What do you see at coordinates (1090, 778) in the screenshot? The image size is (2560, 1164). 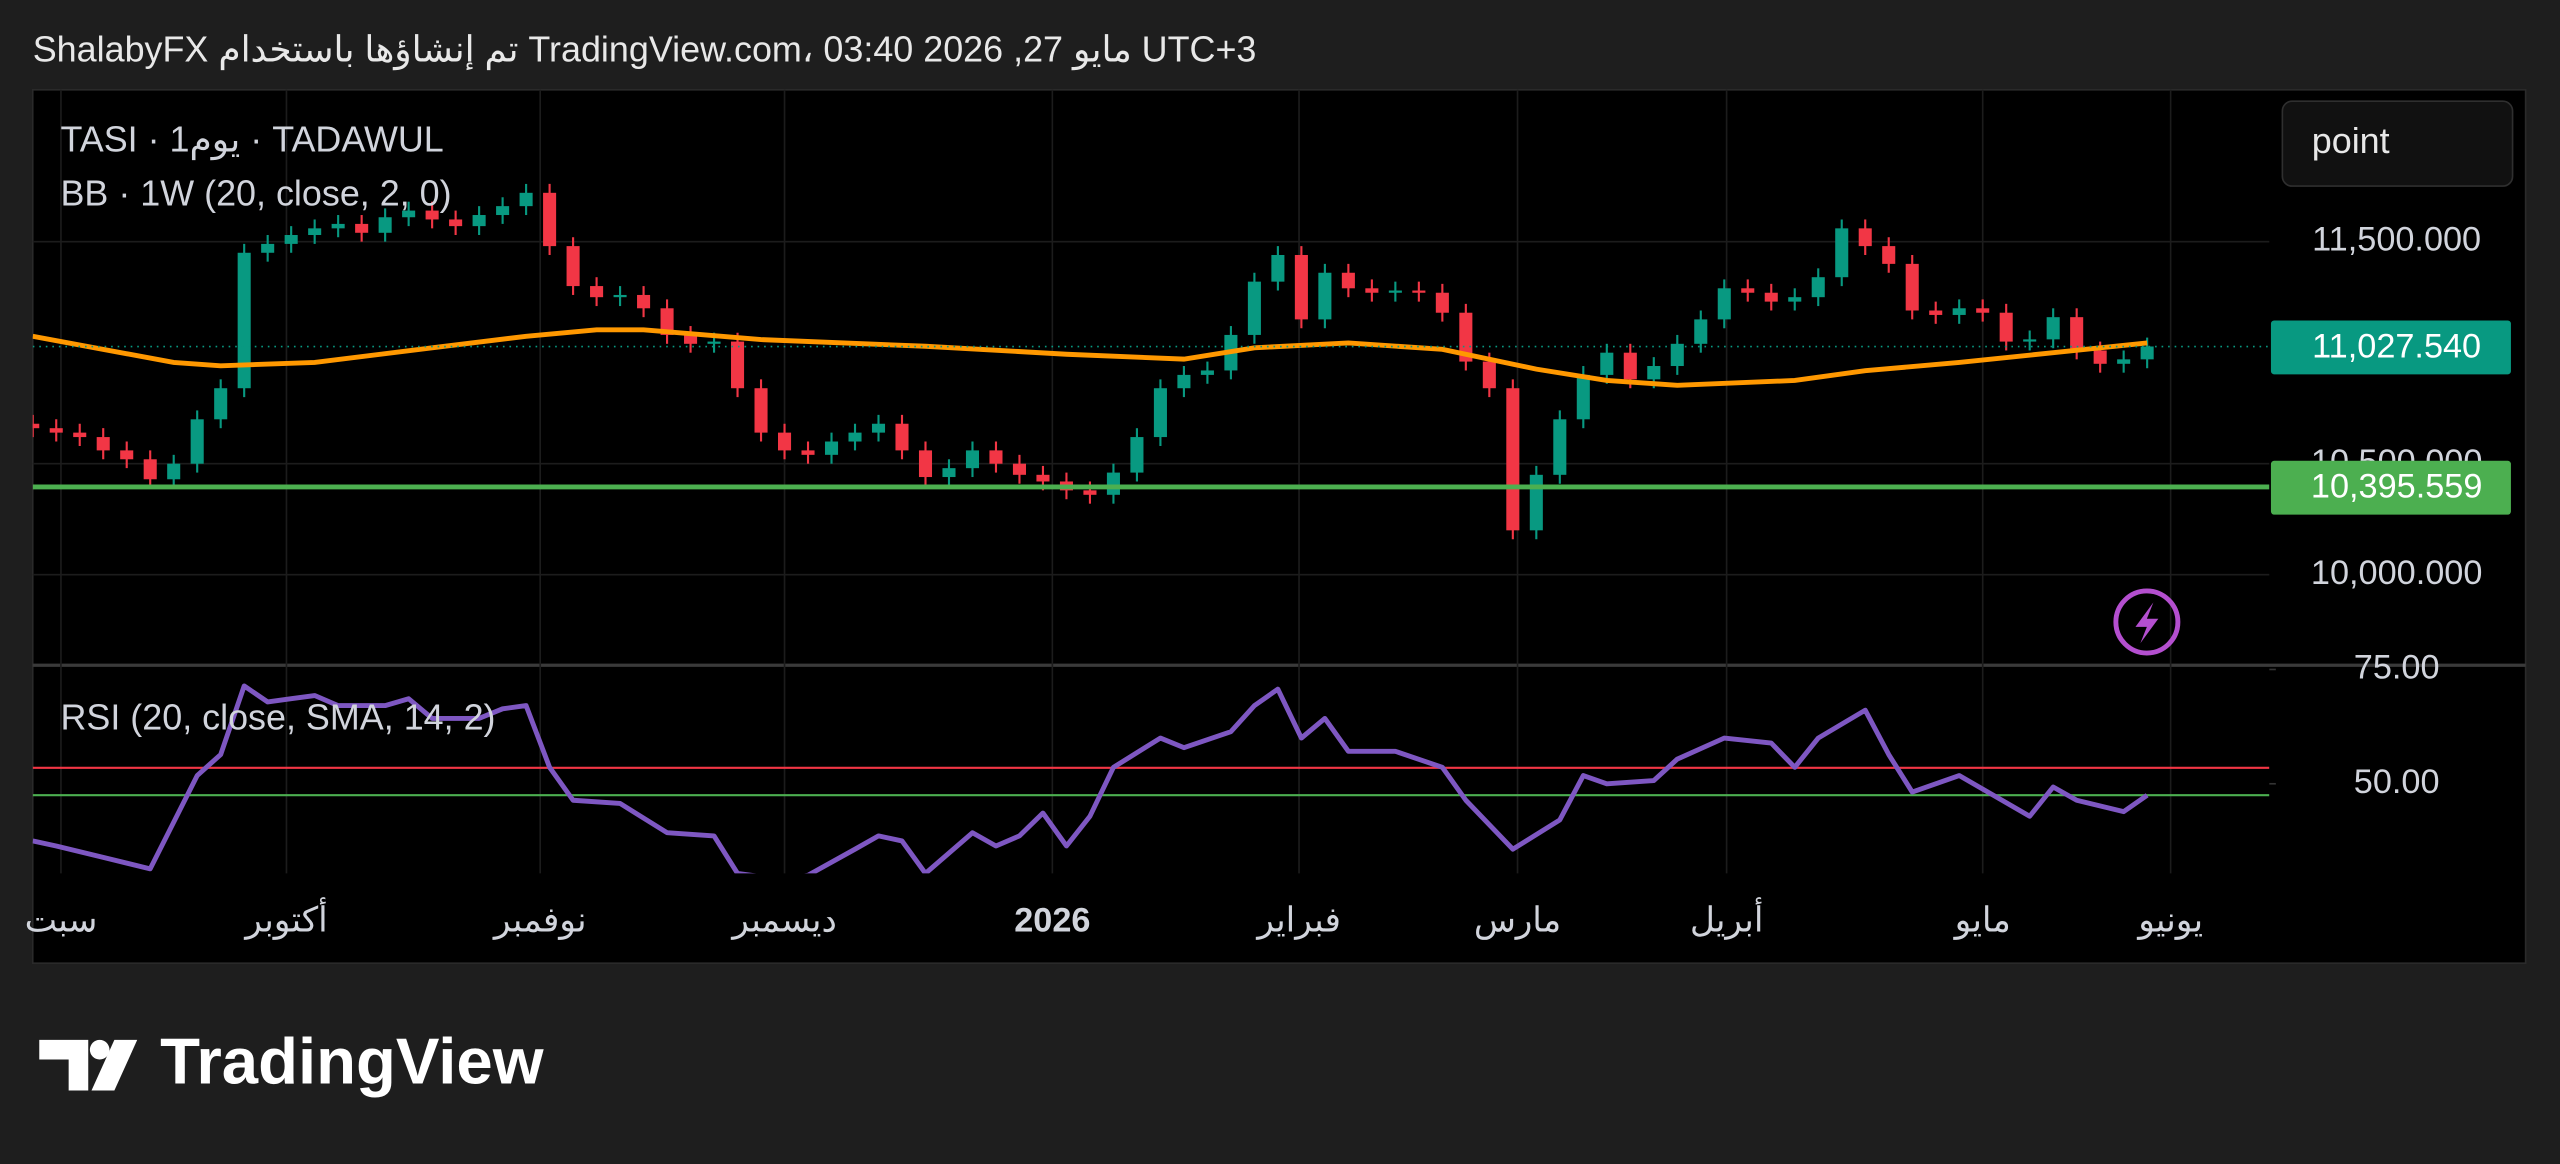 I see `rsi-line` at bounding box center [1090, 778].